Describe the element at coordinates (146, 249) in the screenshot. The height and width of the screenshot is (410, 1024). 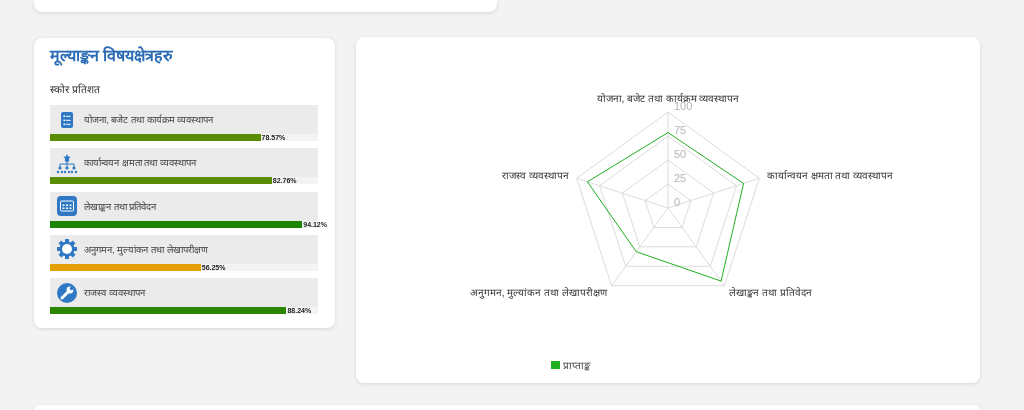
I see `y-tick-label: अनुगमन, मुल्यांकन तथा लेखापरीक्षण` at that location.